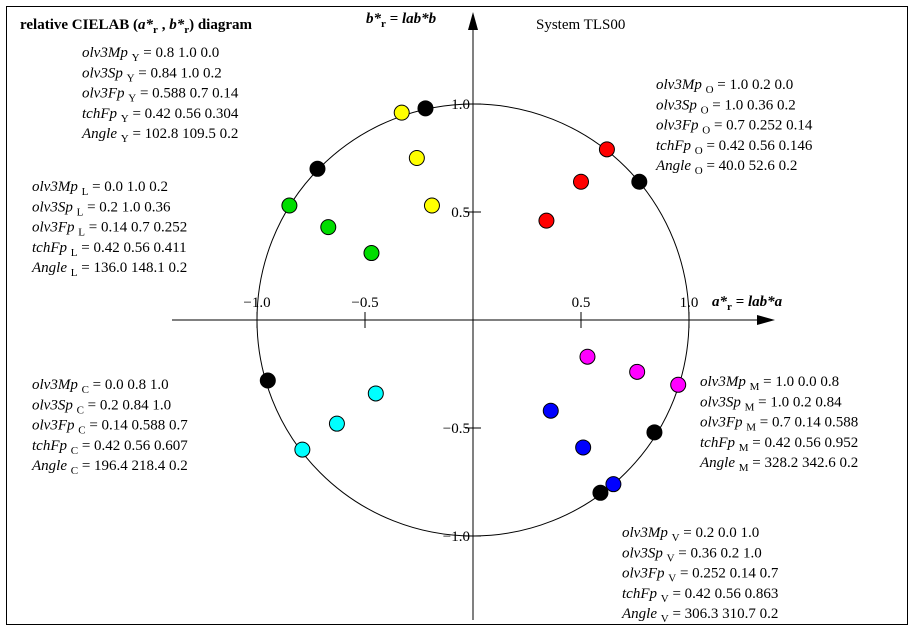 The image size is (914, 631). Describe the element at coordinates (779, 444) in the screenshot. I see `annotation-line-M: tchFp M = 0.42 0.56 0.952` at that location.